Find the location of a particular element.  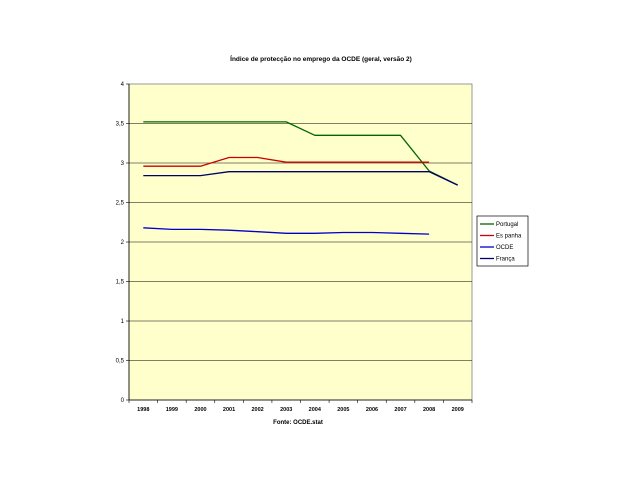

x-tick-label: 2009 is located at coordinates (458, 410).